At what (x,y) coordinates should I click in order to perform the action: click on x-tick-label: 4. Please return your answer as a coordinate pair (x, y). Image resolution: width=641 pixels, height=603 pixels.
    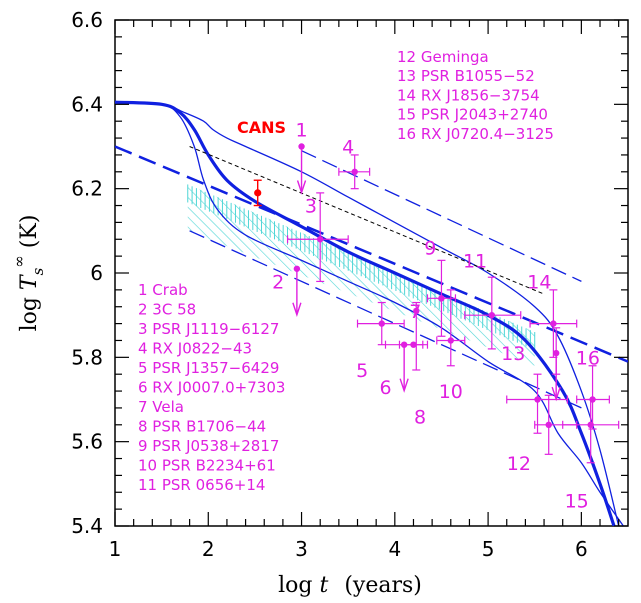
    Looking at the image, I should click on (394, 549).